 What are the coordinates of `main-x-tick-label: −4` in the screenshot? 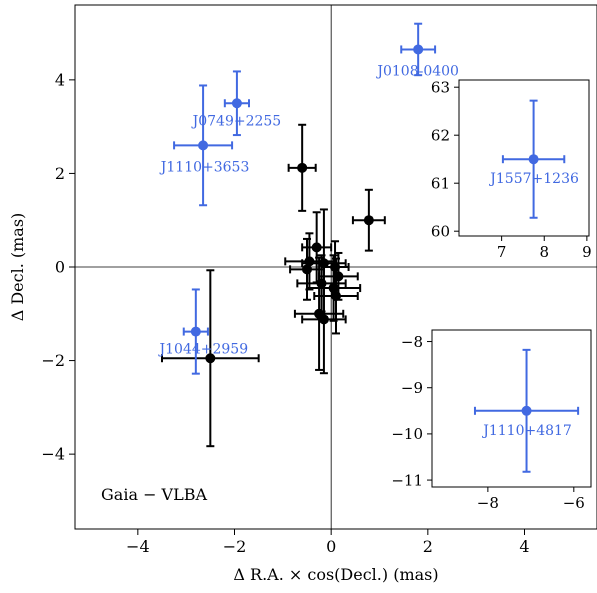 It's located at (138, 546).